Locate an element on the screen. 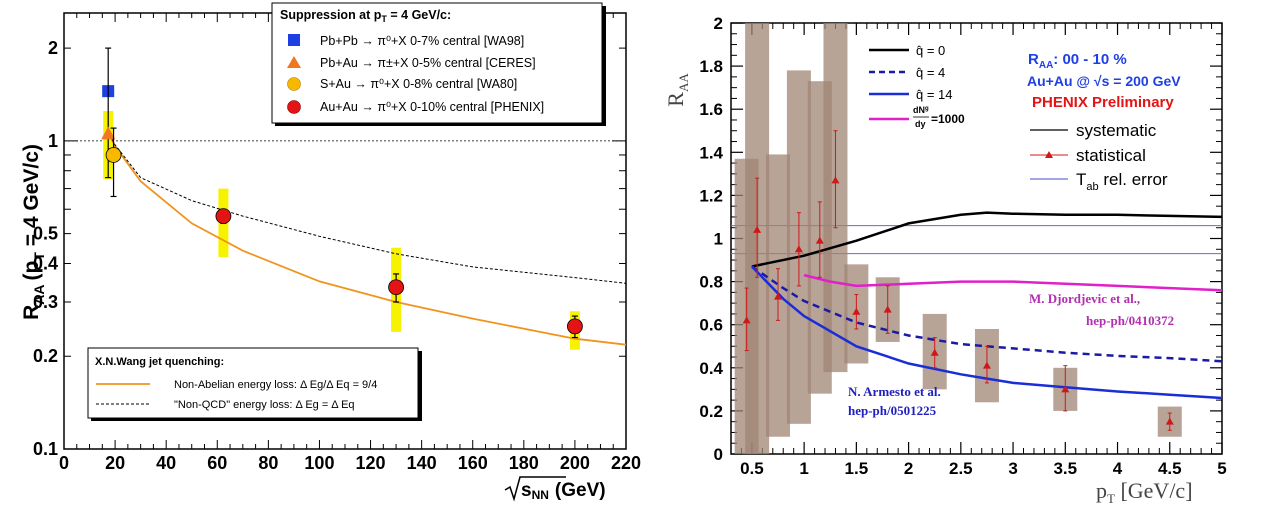 This screenshot has width=1270, height=510. svg-text:sNN(GeV): sNN (GeV) is located at coordinates (563, 491).